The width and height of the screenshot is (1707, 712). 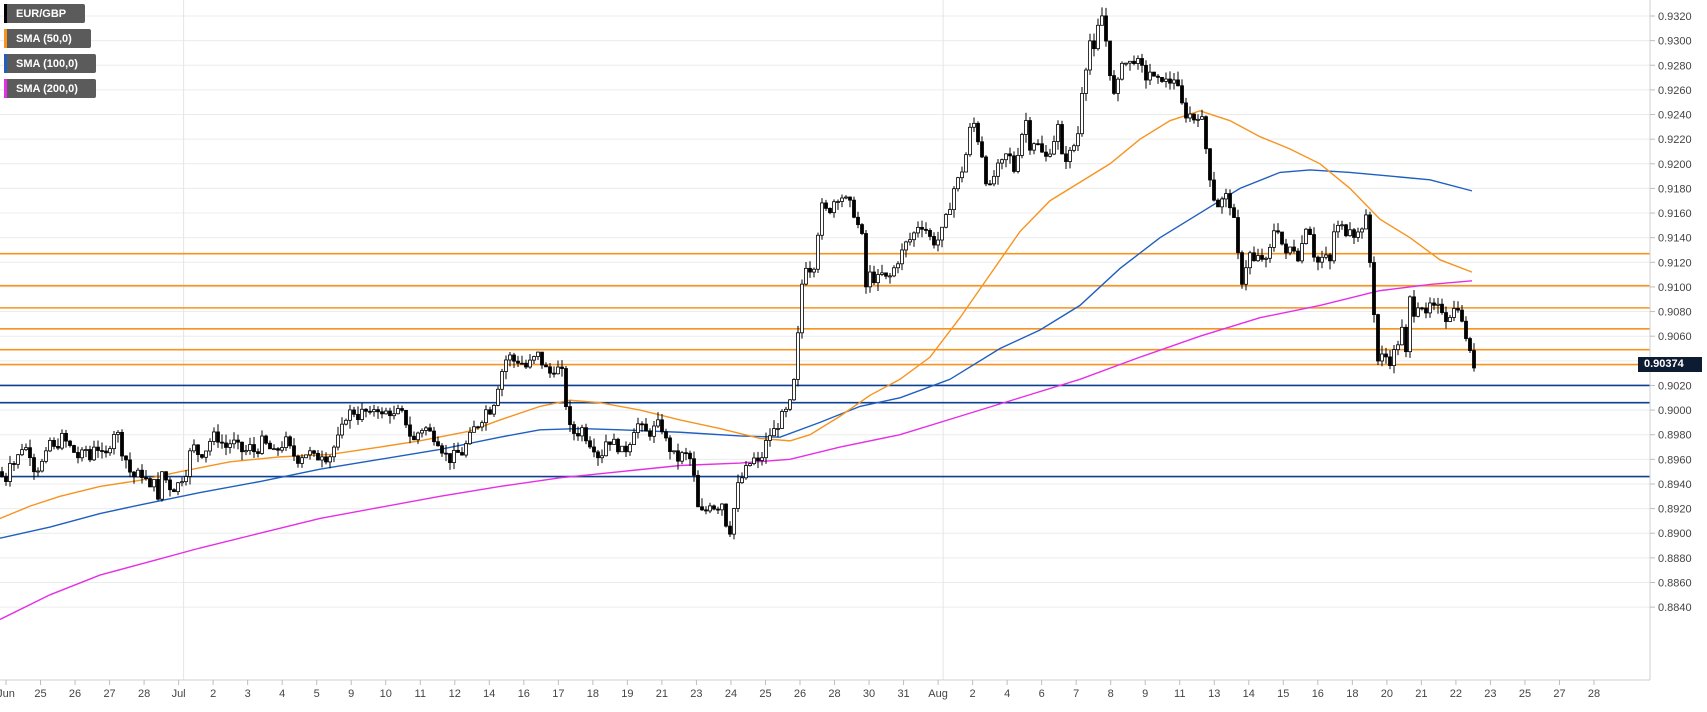 I want to click on x-tick-label: Jul, so click(x=179, y=694).